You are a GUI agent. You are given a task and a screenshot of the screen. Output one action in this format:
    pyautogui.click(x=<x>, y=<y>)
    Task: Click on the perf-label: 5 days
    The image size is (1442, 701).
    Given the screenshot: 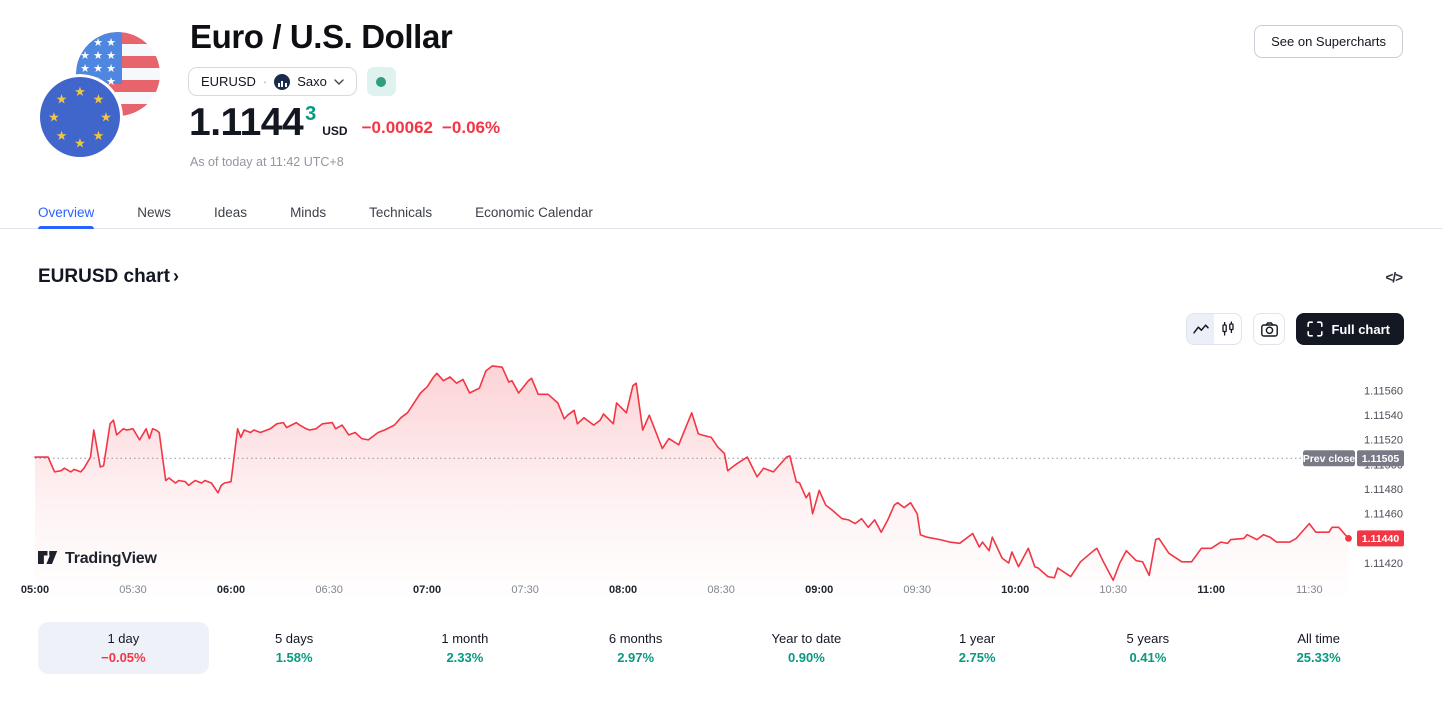 What is the action you would take?
    pyautogui.click(x=294, y=638)
    